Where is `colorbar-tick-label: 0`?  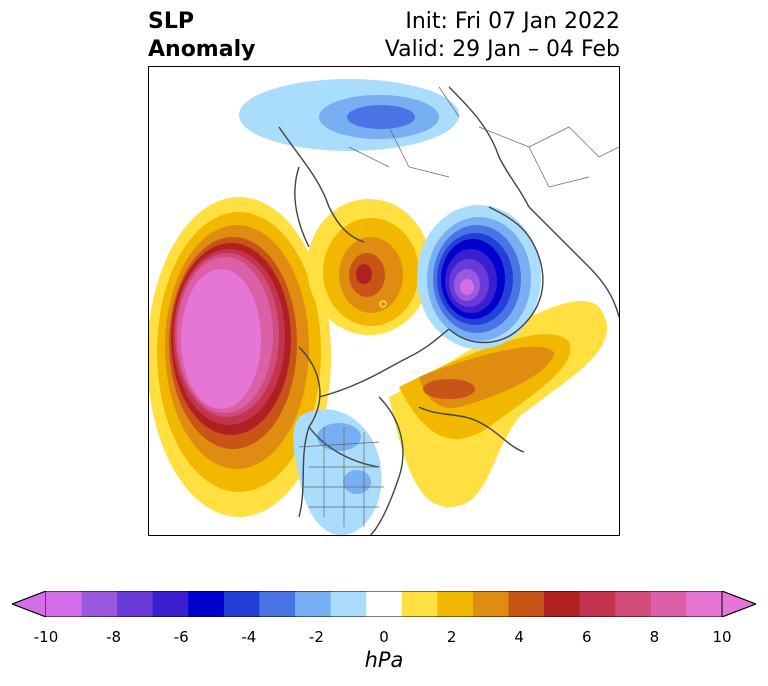 colorbar-tick-label: 0 is located at coordinates (384, 637).